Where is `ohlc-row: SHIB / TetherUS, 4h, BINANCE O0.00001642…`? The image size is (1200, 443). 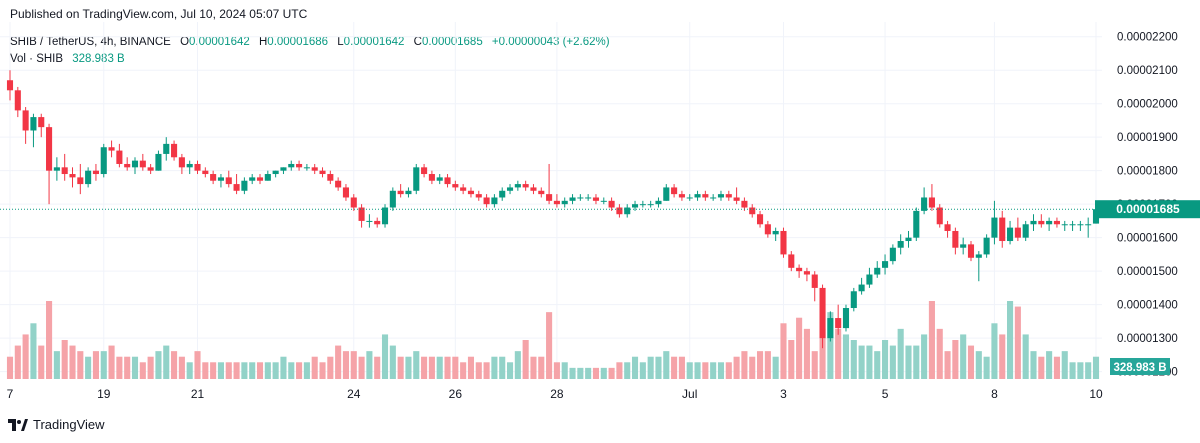 ohlc-row: SHIB / TetherUS, 4h, BINANCE O0.00001642… is located at coordinates (310, 42).